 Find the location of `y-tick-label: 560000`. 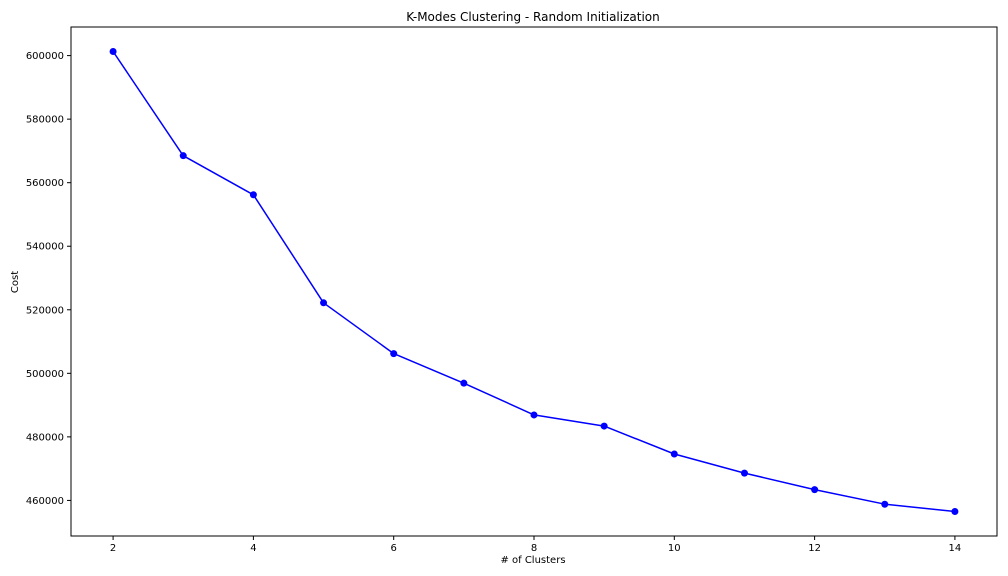

y-tick-label: 560000 is located at coordinates (45, 183).